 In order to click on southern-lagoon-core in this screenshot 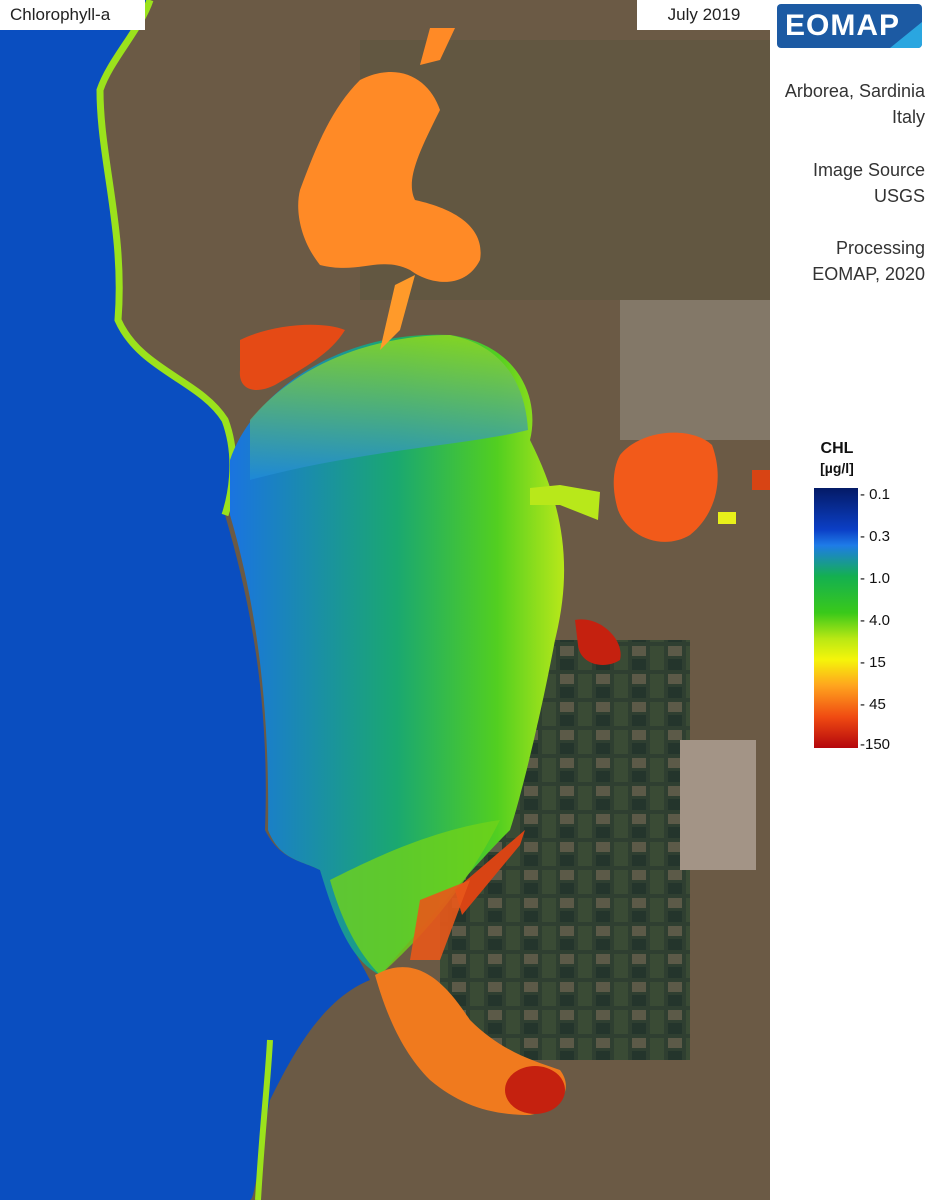, I will do `click(535, 1090)`.